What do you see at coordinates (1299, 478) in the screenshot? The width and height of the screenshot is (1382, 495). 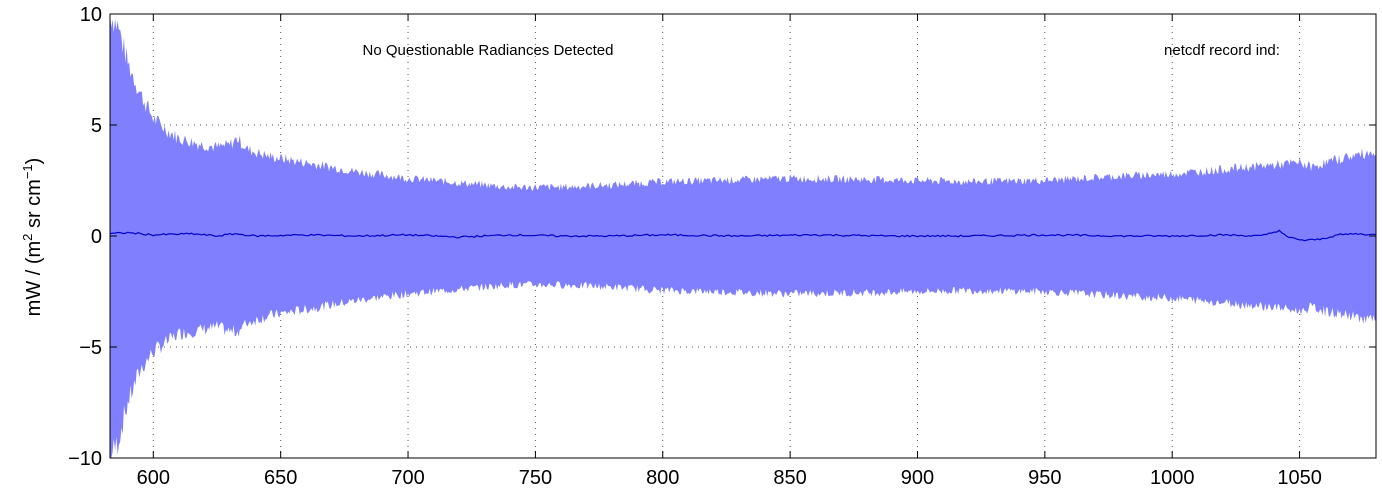 I see `x-tick-label: 1050` at bounding box center [1299, 478].